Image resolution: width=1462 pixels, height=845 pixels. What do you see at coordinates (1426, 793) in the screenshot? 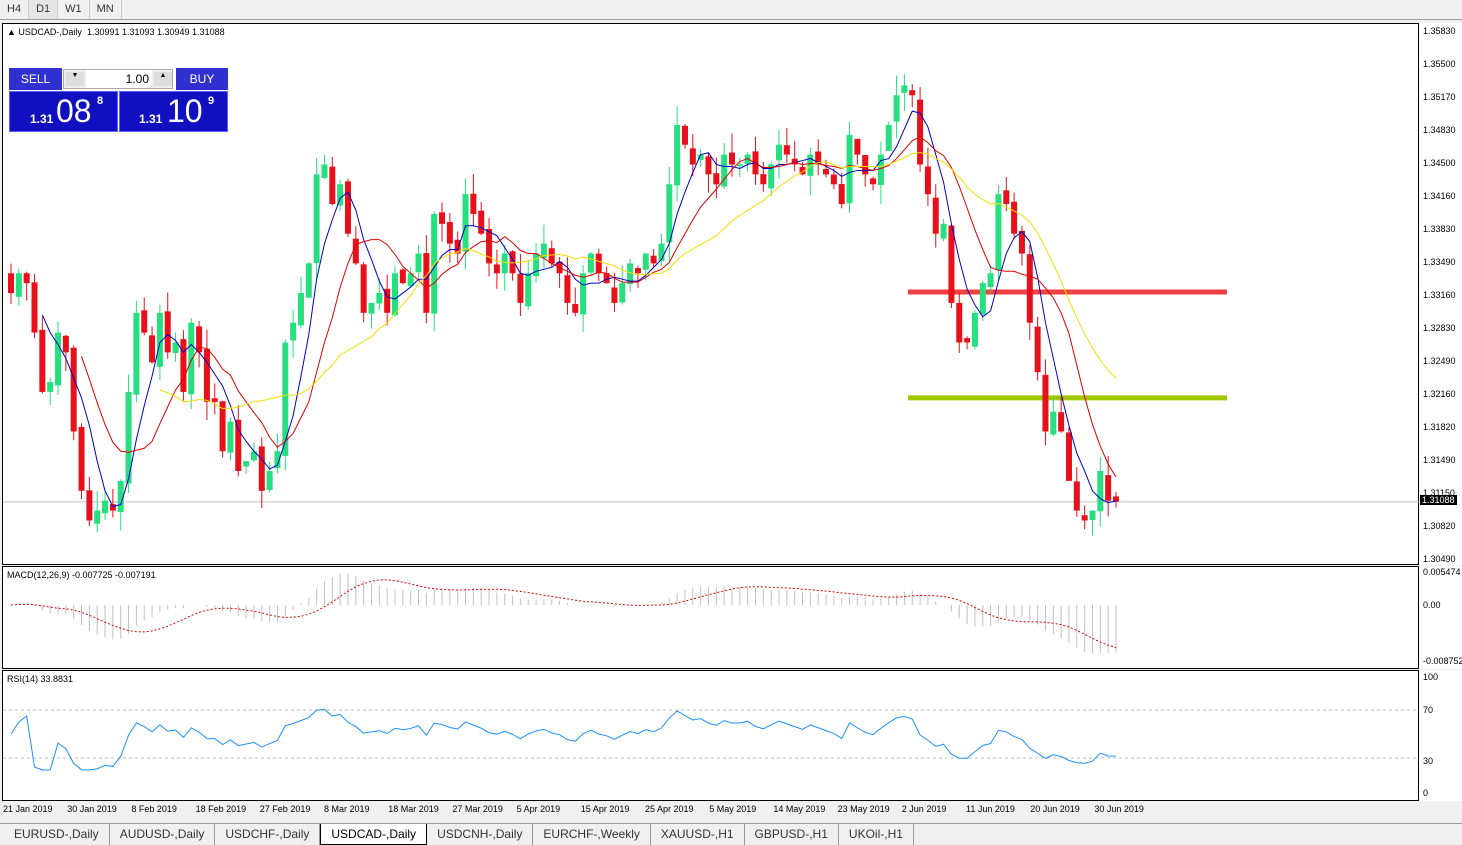
I see `rsi-axis-label: 0` at bounding box center [1426, 793].